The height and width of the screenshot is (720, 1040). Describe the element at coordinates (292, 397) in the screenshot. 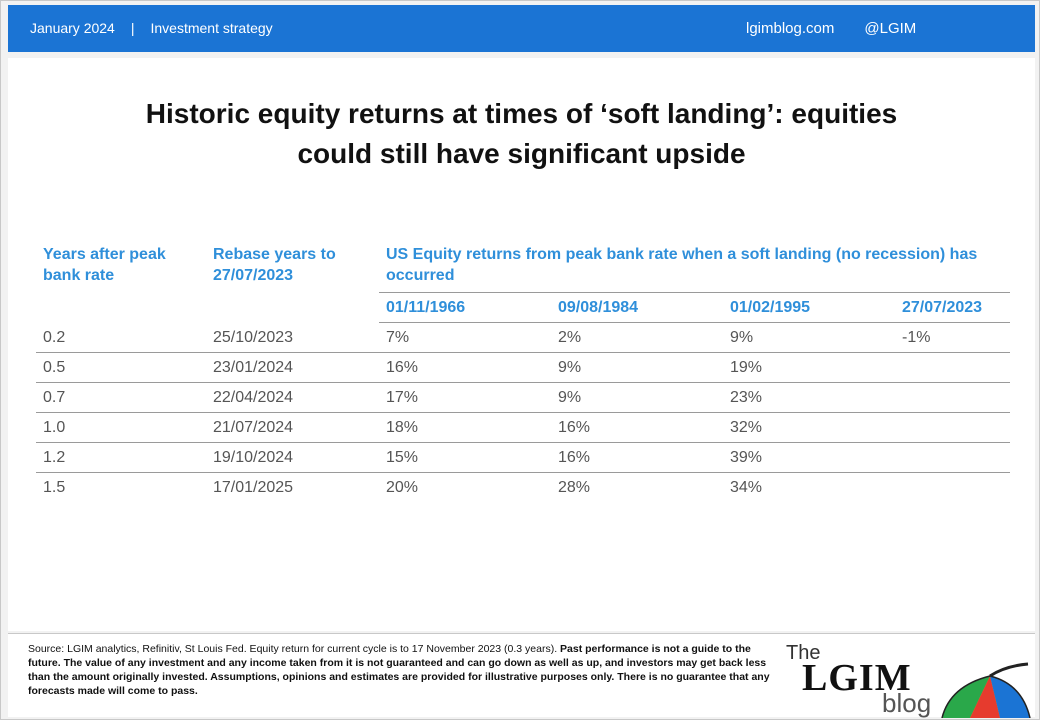

I see `table-cell: 22/04/2024` at that location.